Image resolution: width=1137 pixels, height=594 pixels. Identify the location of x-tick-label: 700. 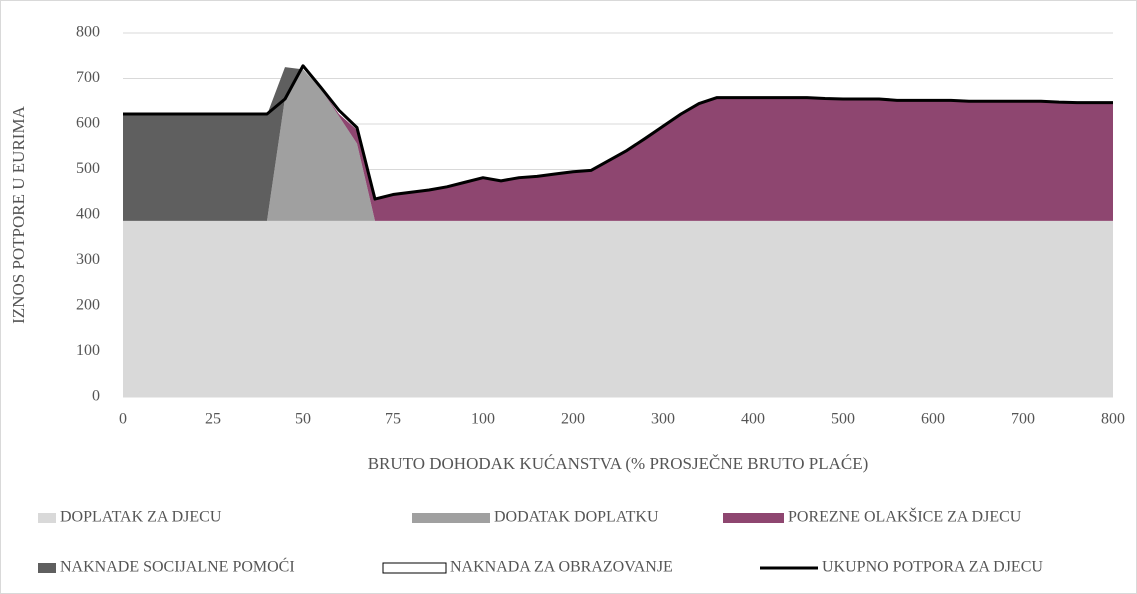
(1023, 419).